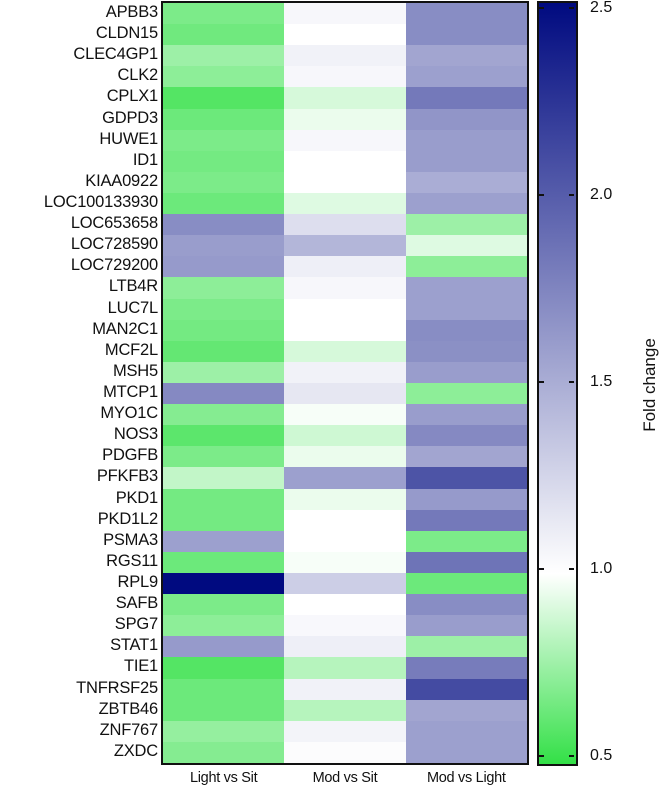 Image resolution: width=664 pixels, height=796 pixels. I want to click on colorbar-tick-label: 2.0, so click(601, 194).